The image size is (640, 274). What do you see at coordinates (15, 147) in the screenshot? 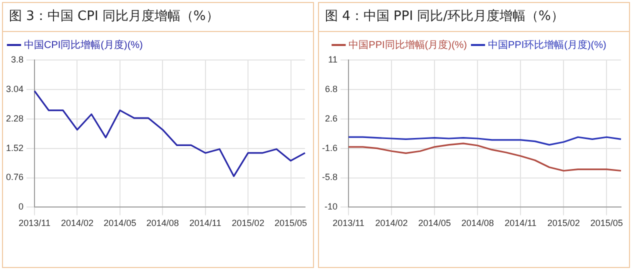
I see `y-tick-label: 1.52` at bounding box center [15, 147].